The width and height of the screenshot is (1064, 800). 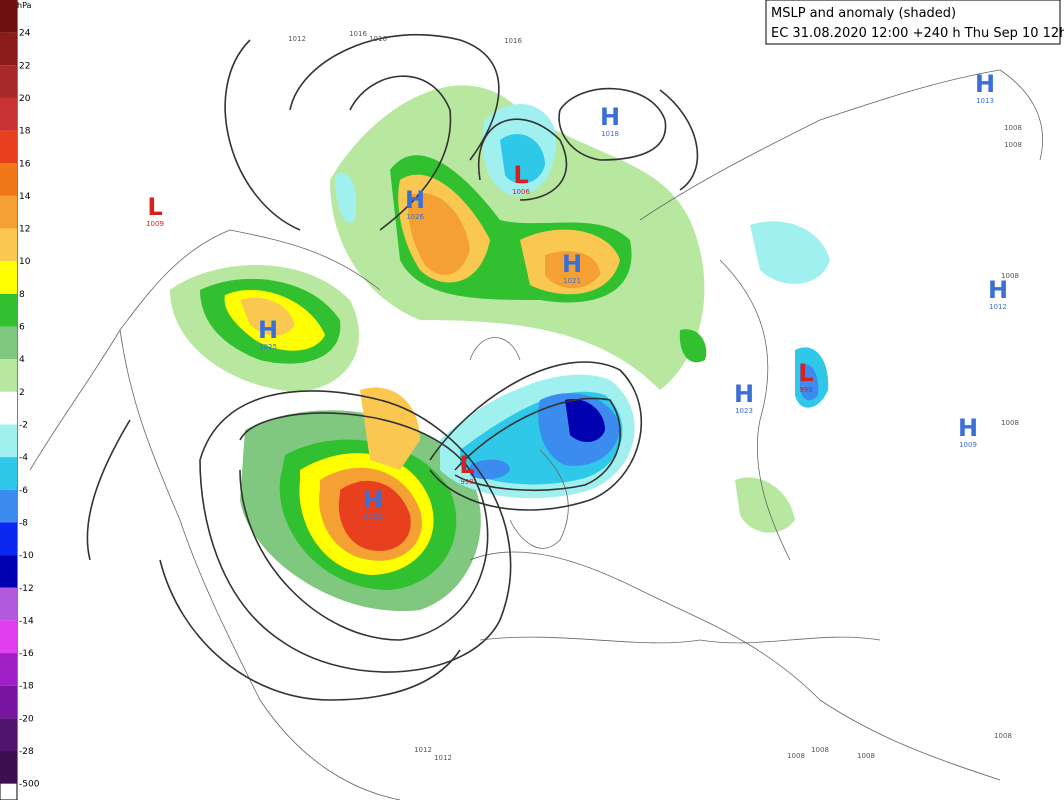 What do you see at coordinates (26, 687) in the screenshot?
I see `colorbar-label: -18` at bounding box center [26, 687].